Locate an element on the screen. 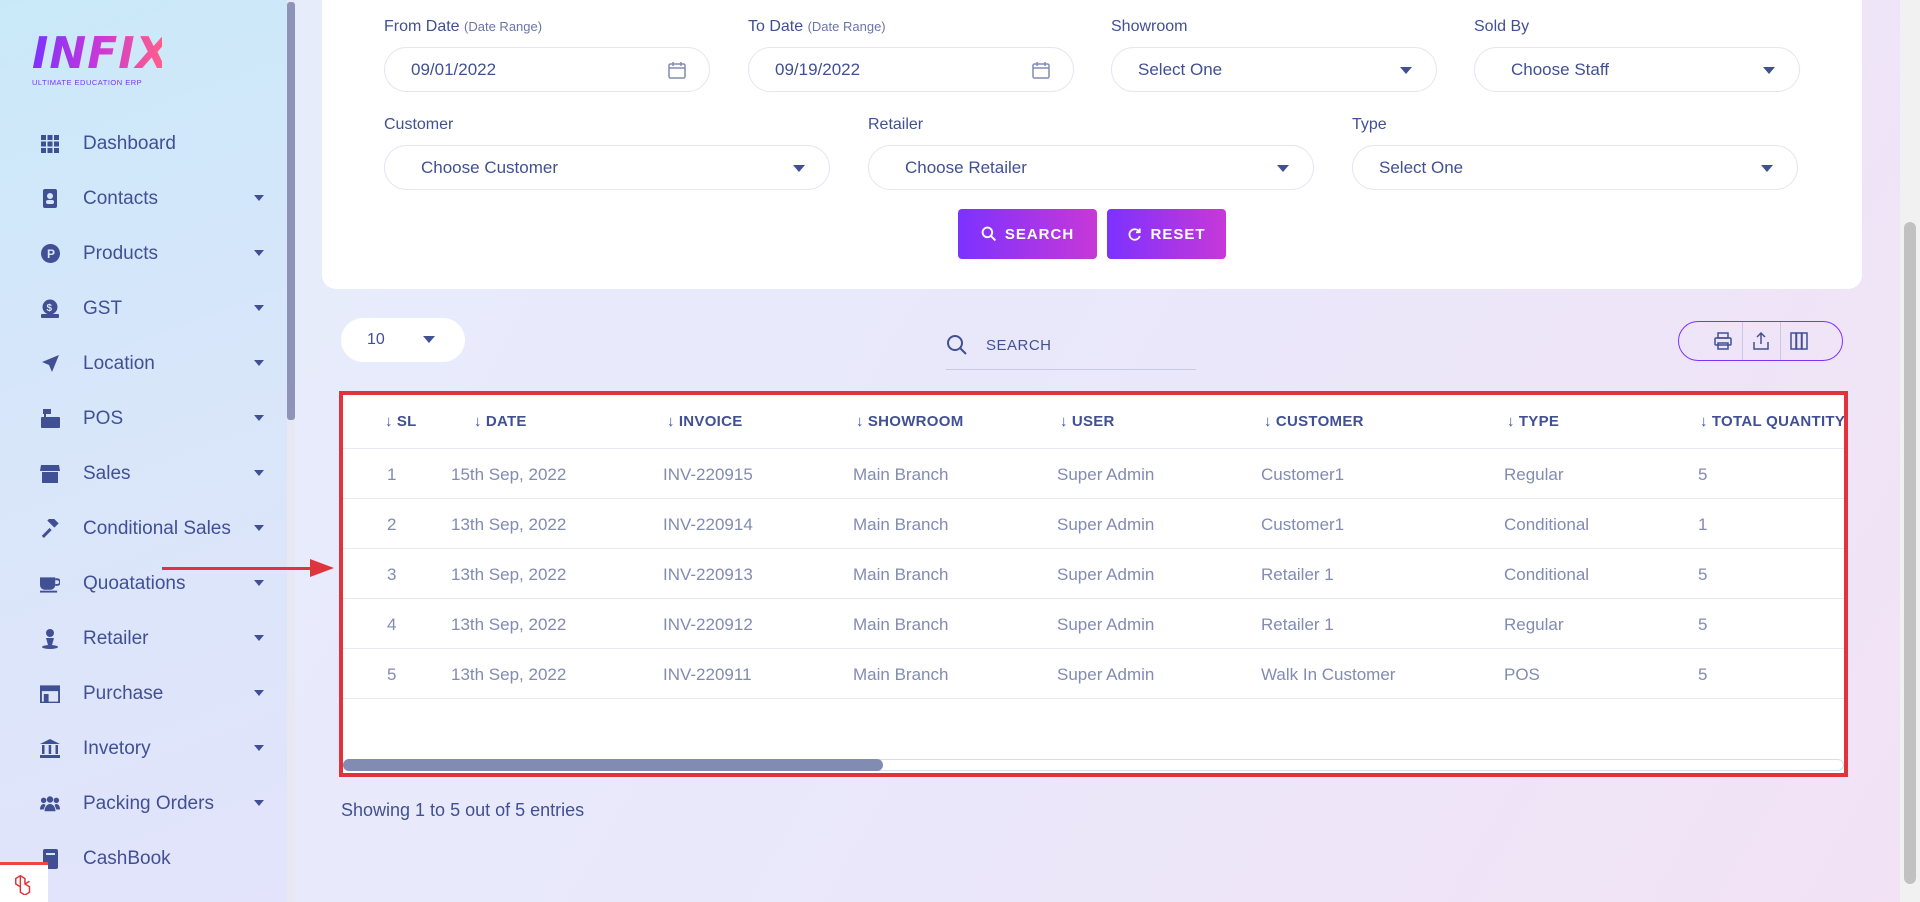 The height and width of the screenshot is (902, 1920). grid-icon is located at coordinates (50, 144).